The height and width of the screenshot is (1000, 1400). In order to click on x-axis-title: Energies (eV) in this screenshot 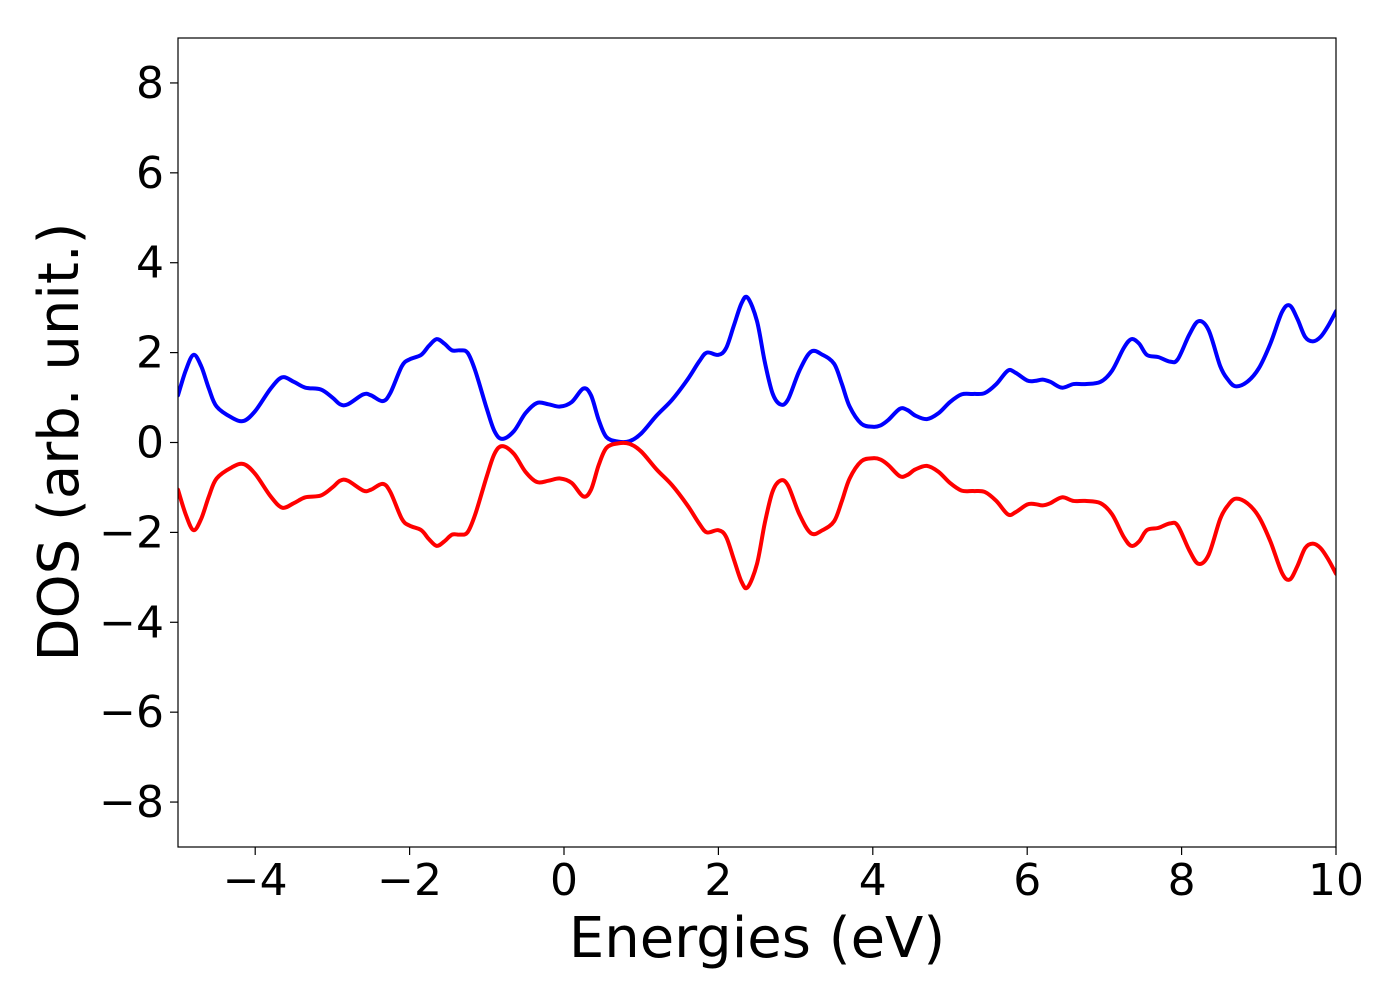, I will do `click(757, 938)`.